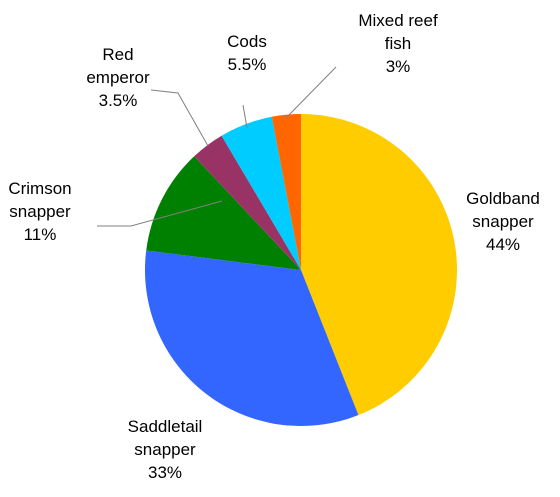  I want to click on pie-slice-mixed-reef-fish, so click(286, 192).